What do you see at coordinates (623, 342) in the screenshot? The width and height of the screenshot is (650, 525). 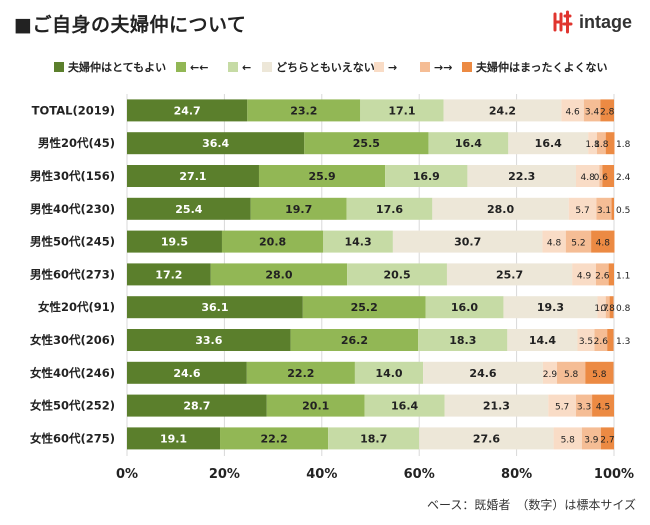 I see `data-label: 1.3` at bounding box center [623, 342].